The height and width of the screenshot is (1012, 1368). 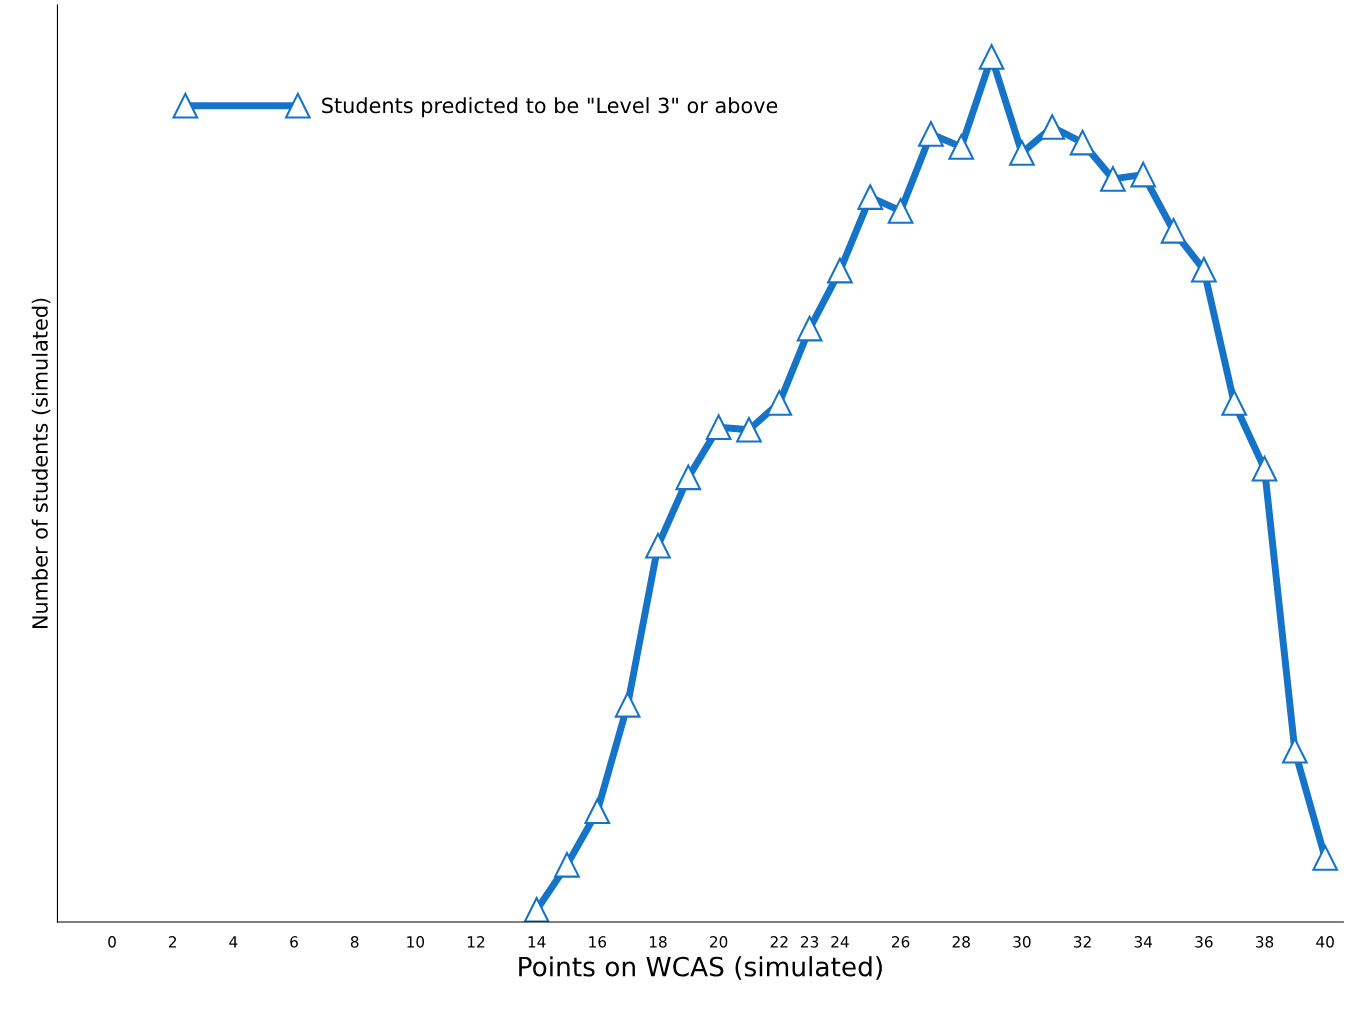 What do you see at coordinates (900, 942) in the screenshot?
I see `x-tick-label: 26` at bounding box center [900, 942].